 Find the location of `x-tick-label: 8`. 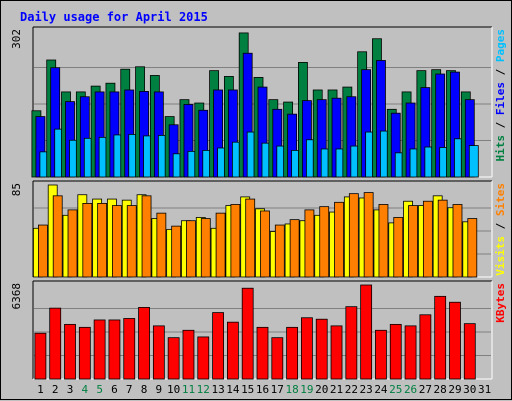

x-tick-label: 8 is located at coordinates (144, 389).